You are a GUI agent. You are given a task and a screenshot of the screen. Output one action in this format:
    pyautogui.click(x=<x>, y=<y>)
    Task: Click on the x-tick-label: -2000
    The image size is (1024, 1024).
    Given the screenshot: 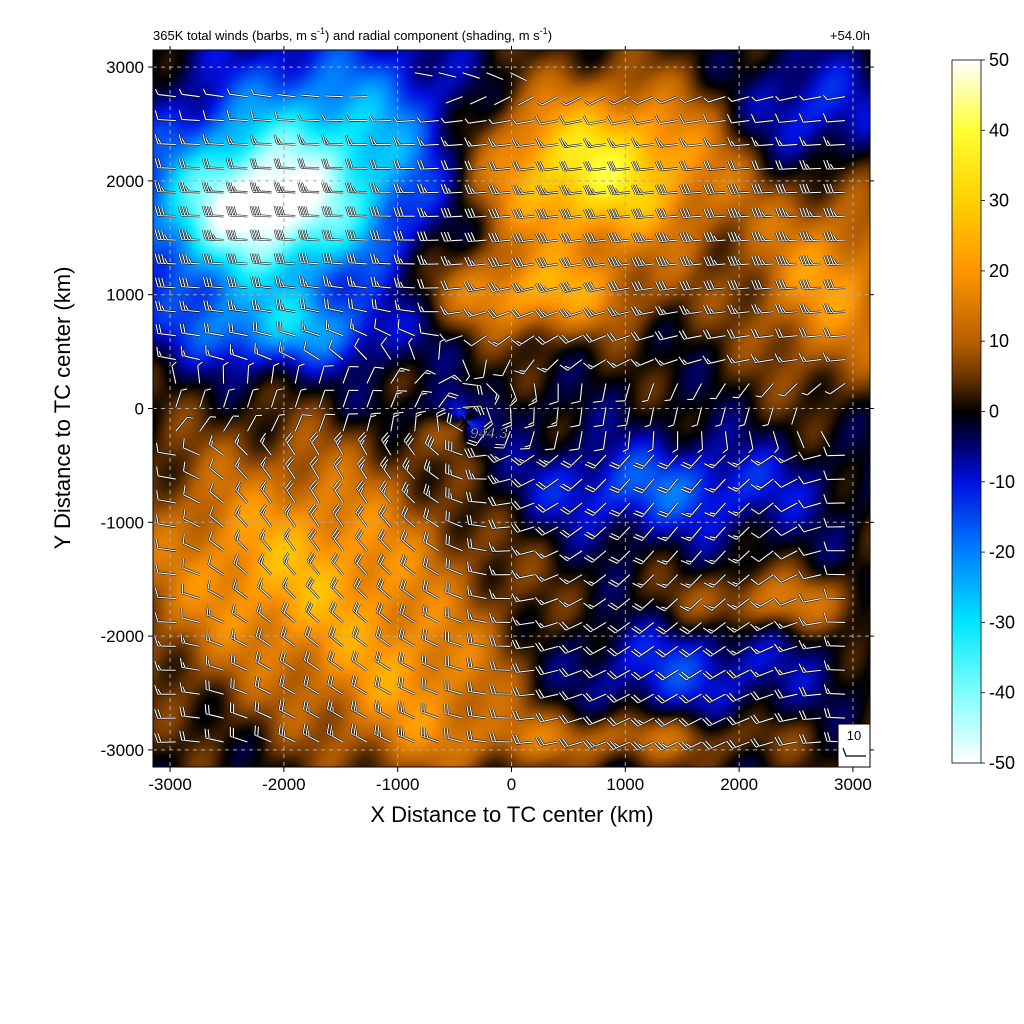 What is the action you would take?
    pyautogui.click(x=283, y=784)
    